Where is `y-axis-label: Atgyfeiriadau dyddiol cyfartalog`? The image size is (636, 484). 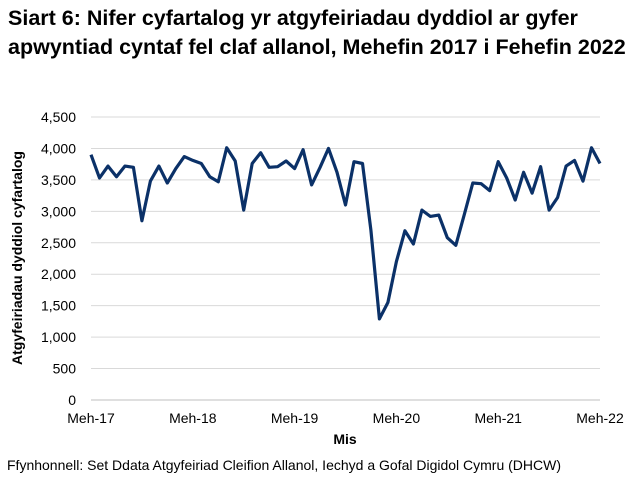
y-axis-label: Atgyfeiriadau dyddiol cyfartalog is located at coordinates (17, 258).